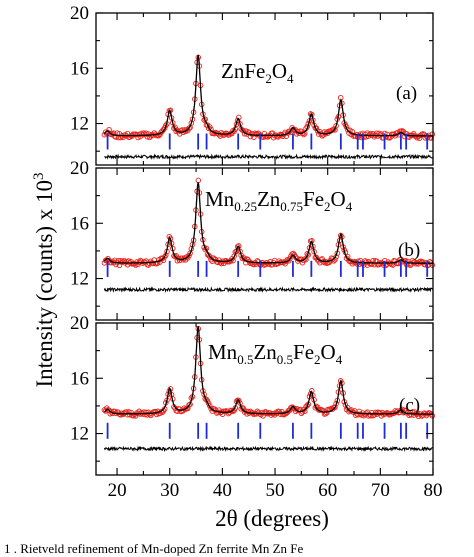 The image size is (474, 557). I want to click on y-axis-label: Intensity (counts) x 103, so click(44, 279).